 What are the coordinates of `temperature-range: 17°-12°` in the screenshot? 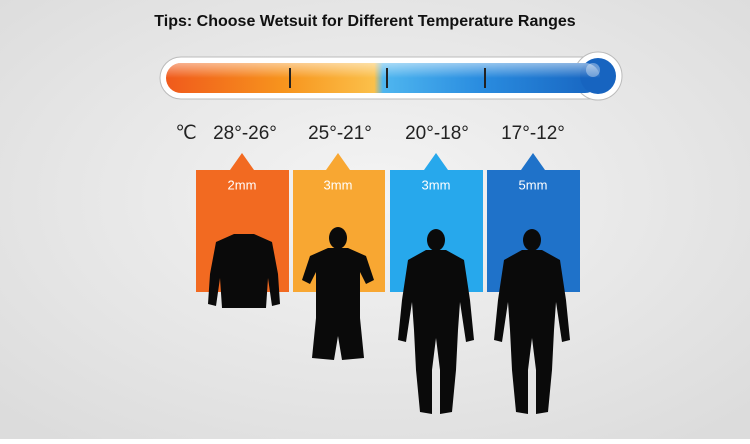 It's located at (533, 133).